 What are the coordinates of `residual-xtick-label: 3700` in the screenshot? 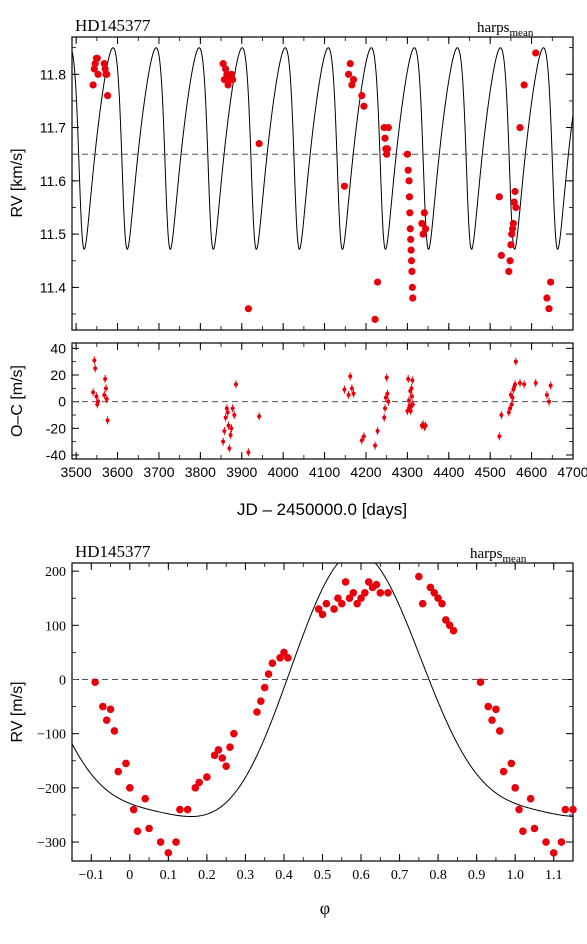 It's located at (158, 472).